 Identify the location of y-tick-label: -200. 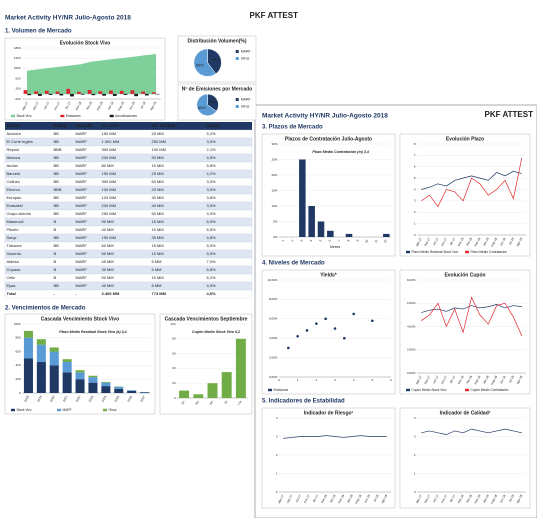
(17, 99).